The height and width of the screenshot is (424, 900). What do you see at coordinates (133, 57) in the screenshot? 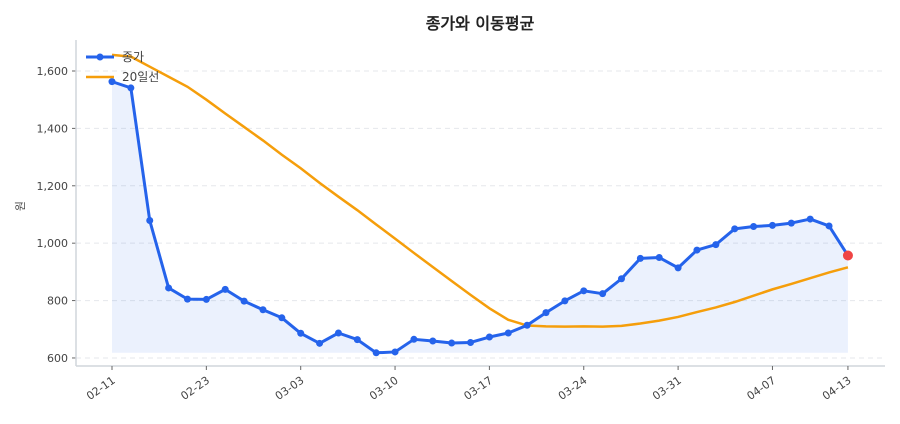
I see `legend-label-close: 종가` at bounding box center [133, 57].